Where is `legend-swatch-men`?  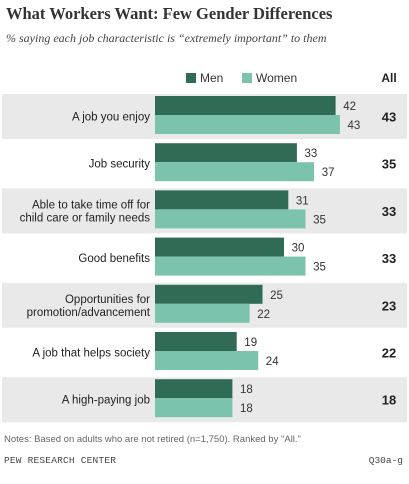 legend-swatch-men is located at coordinates (191, 78).